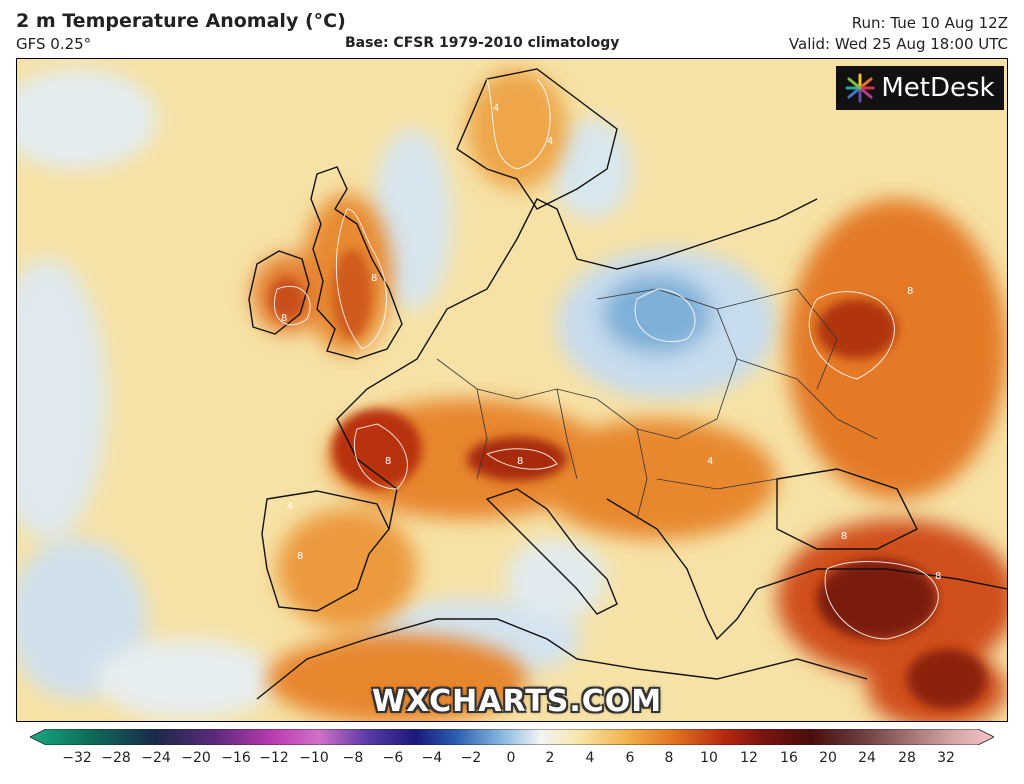  I want to click on legend-tick: 6, so click(630, 758).